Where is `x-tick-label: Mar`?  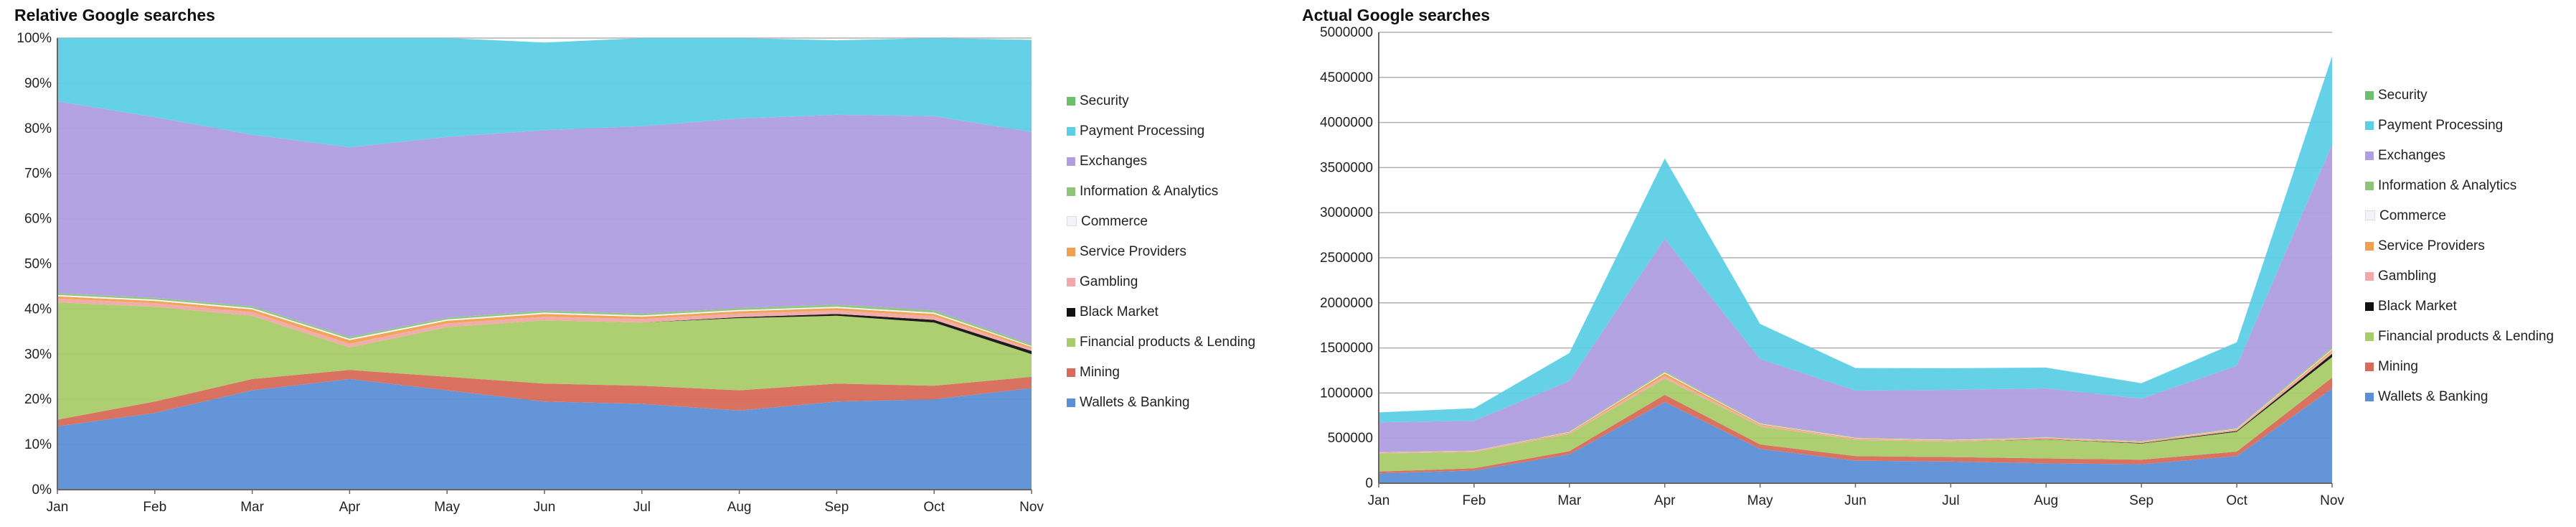
x-tick-label: Mar is located at coordinates (252, 507).